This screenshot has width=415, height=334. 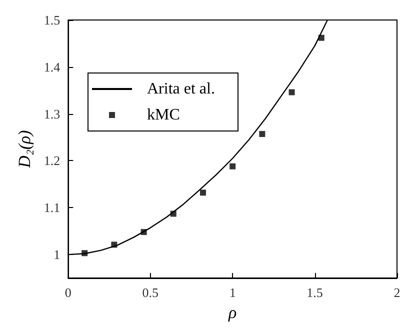 I want to click on y-axis-title: D₂(ρ), so click(x=24, y=149).